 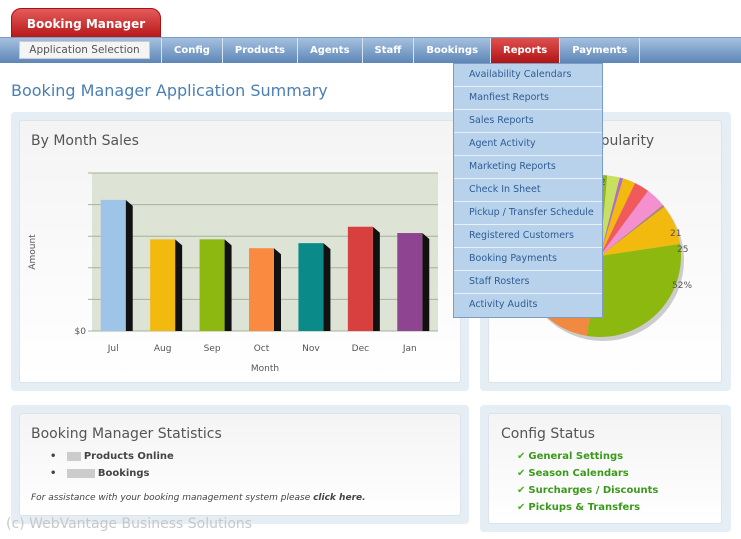 What do you see at coordinates (528, 259) in the screenshot?
I see `menu-booking-payments: Booking Payments` at bounding box center [528, 259].